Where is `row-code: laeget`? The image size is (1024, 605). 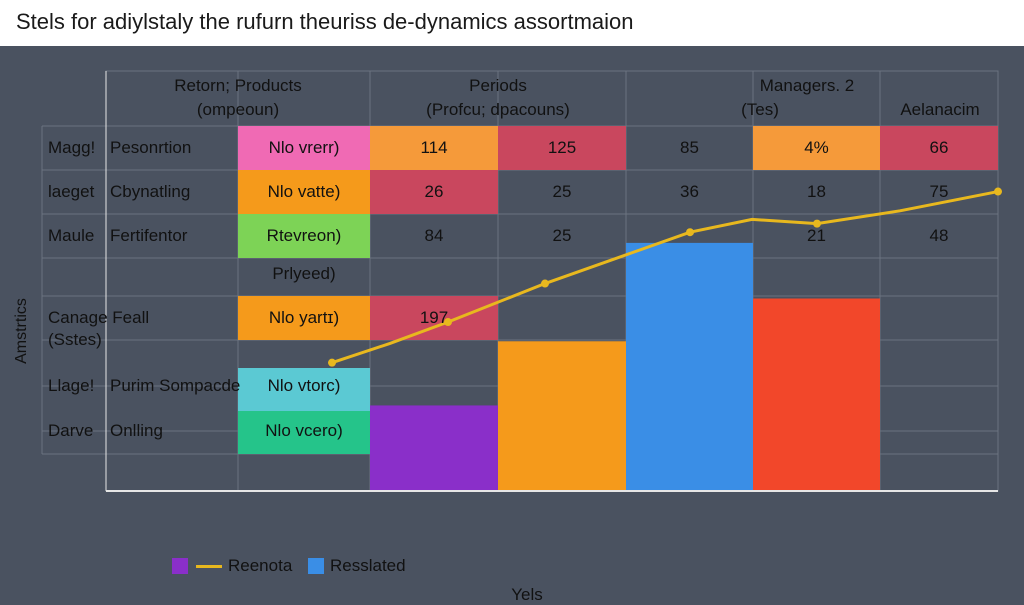 row-code: laeget is located at coordinates (71, 191).